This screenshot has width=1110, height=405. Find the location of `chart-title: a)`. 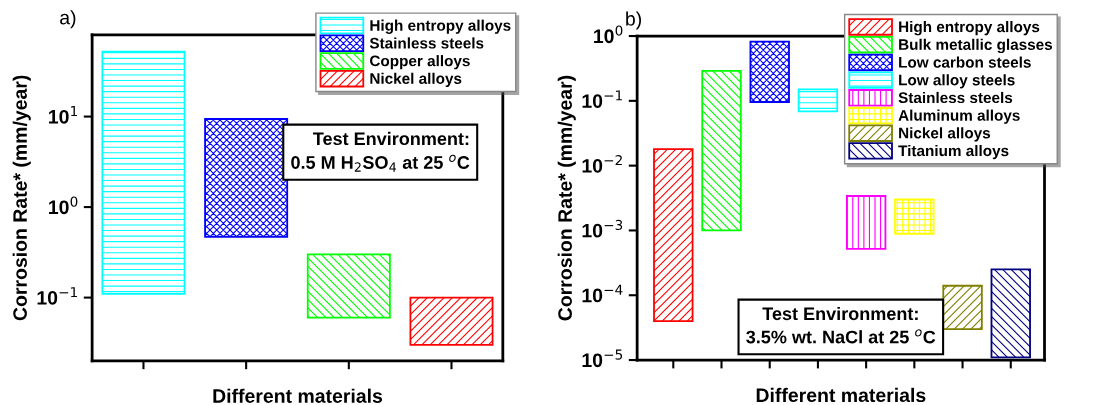

chart-title: a) is located at coordinates (68, 19).